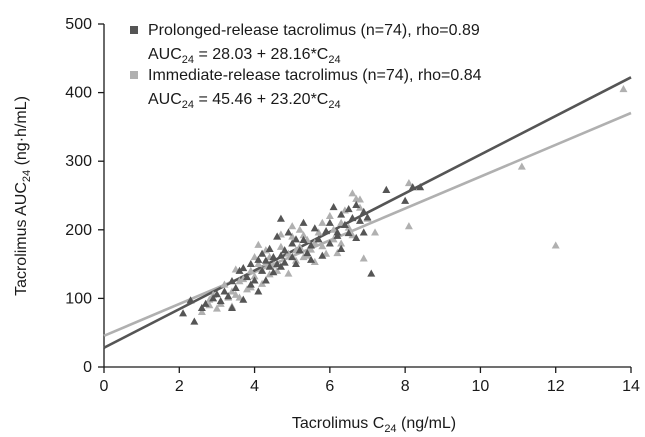  Describe the element at coordinates (78, 298) in the screenshot. I see `y-tick-label: 100` at that location.